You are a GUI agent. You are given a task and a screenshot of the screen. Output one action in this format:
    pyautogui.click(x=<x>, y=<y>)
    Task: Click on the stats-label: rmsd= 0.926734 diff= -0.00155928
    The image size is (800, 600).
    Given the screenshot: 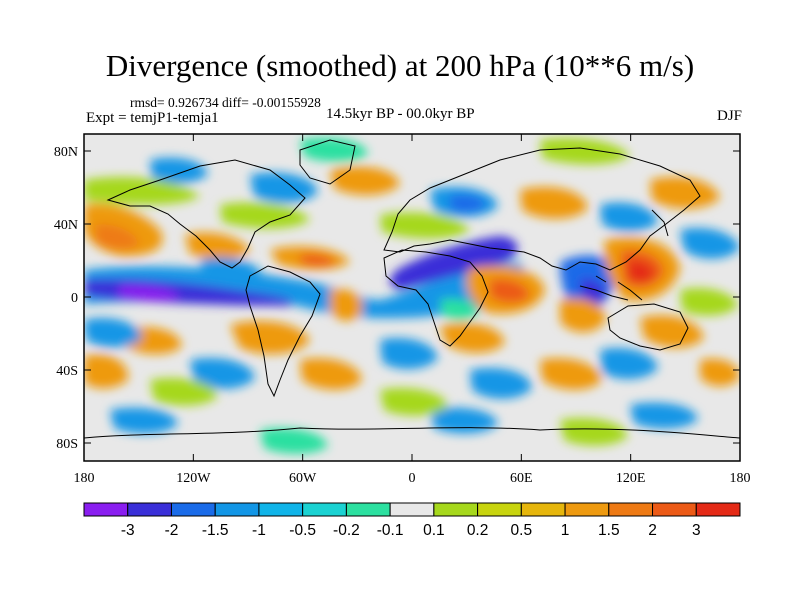 What is the action you would take?
    pyautogui.click(x=225, y=102)
    